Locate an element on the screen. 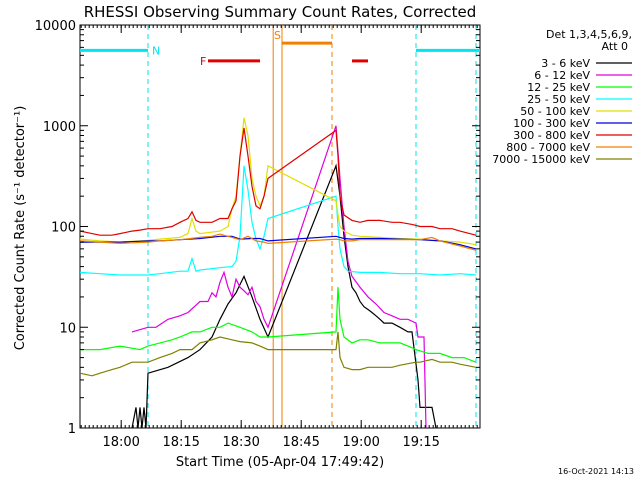 This screenshot has height=480, width=640. flag-label: S is located at coordinates (277, 35).